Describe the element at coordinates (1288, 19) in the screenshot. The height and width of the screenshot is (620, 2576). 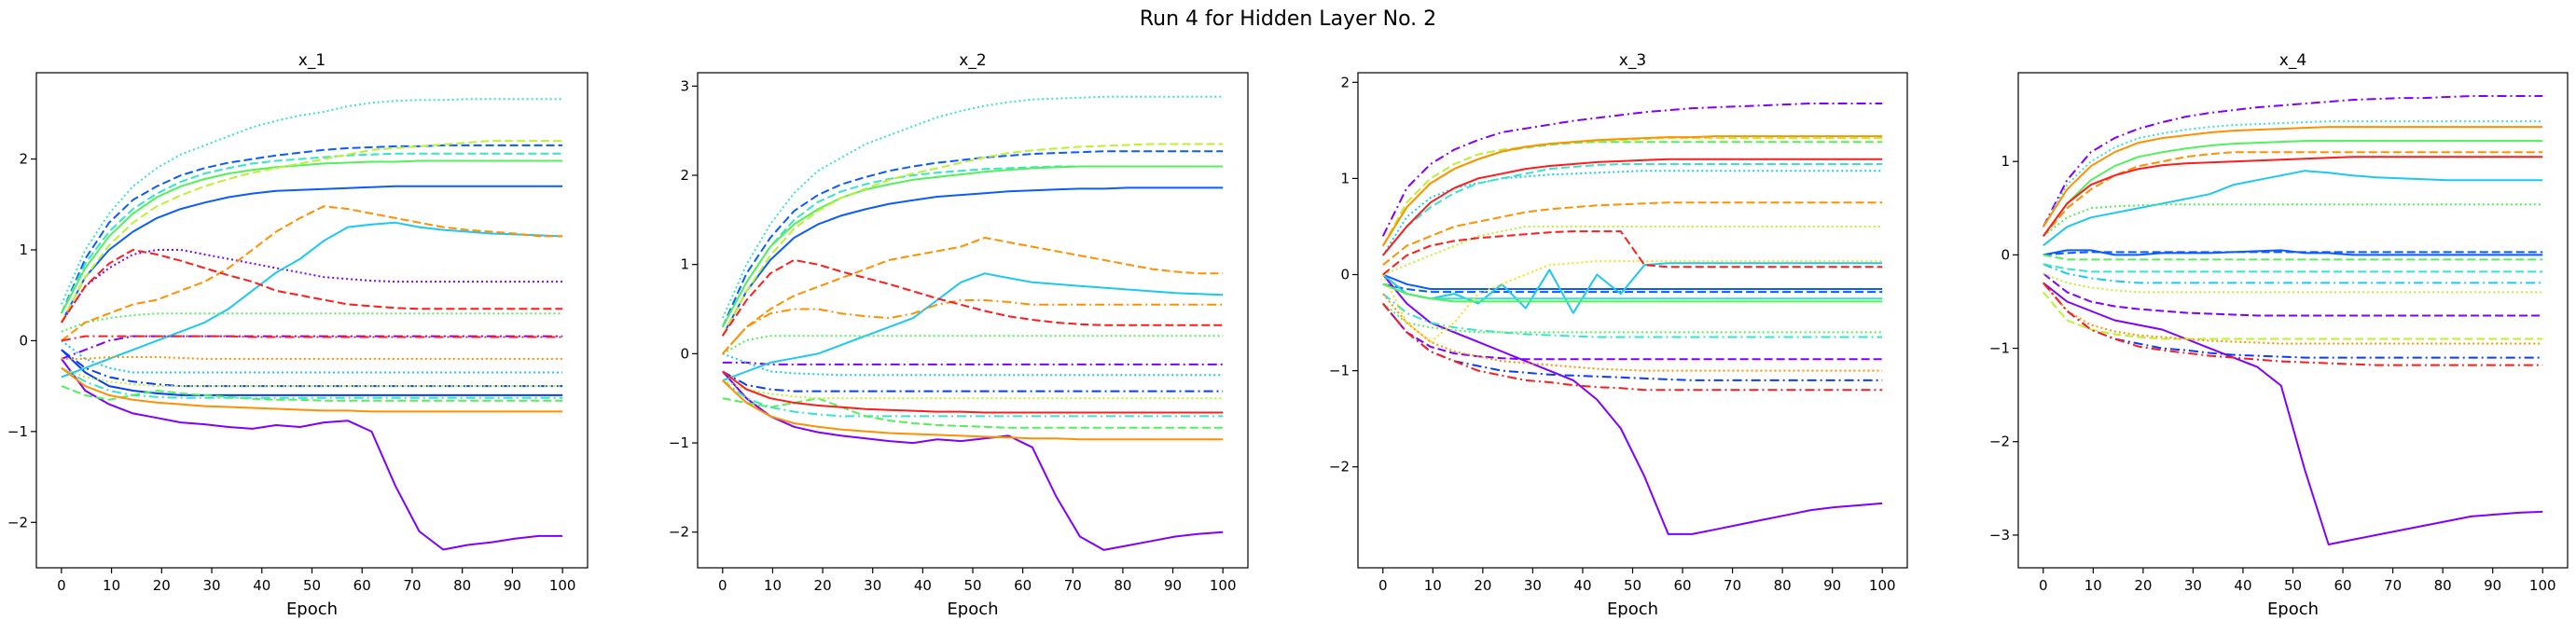
I see `figure-suptitle: Run 4 for Hidden Layer No. 2` at that location.